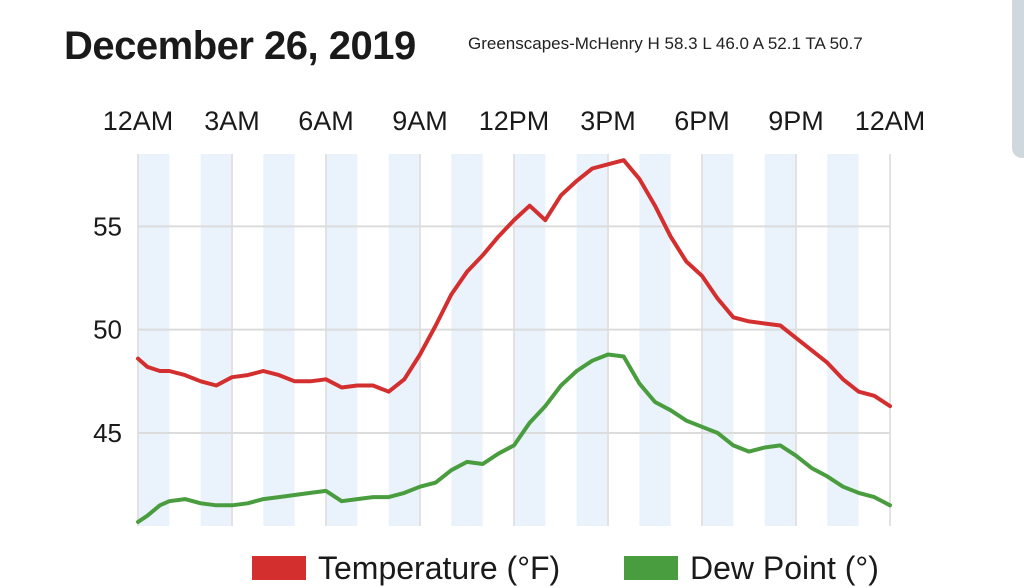  What do you see at coordinates (439, 567) in the screenshot?
I see `legend-label-temperature: Temperature (°F)` at bounding box center [439, 567].